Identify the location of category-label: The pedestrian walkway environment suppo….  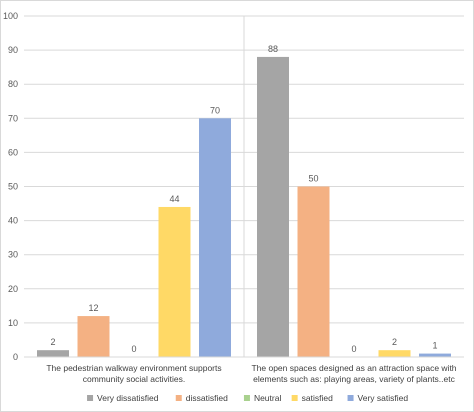
(133, 373).